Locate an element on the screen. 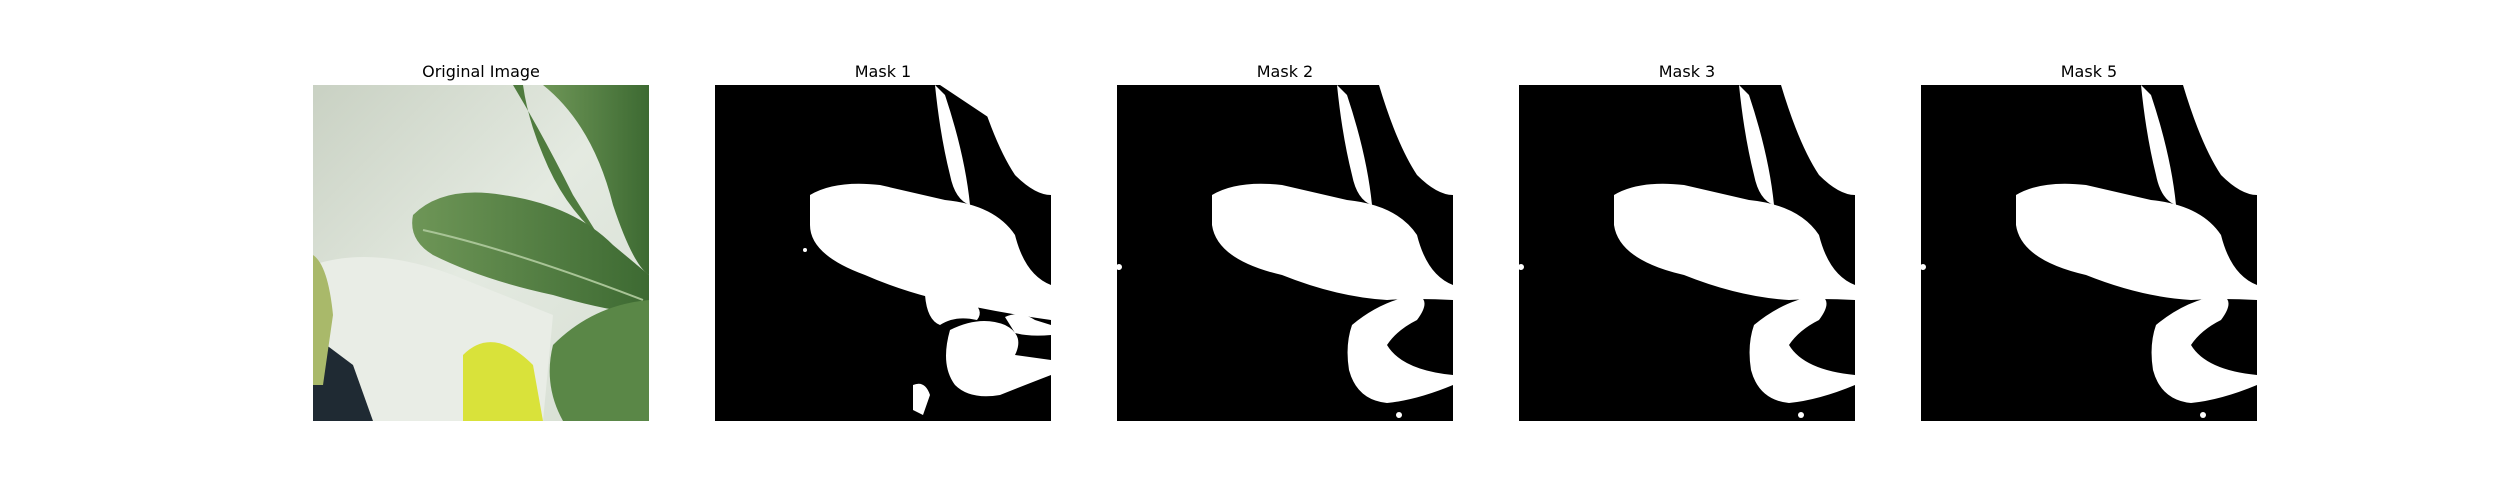  mask-2-image is located at coordinates (1285, 253).